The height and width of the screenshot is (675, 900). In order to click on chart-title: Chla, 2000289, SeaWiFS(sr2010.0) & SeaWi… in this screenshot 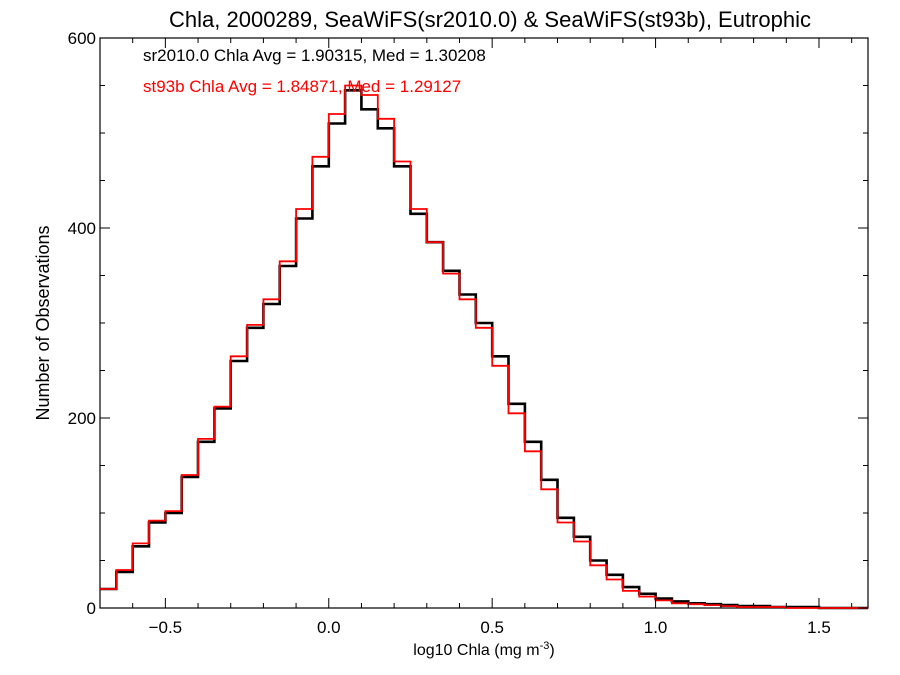, I will do `click(490, 19)`.